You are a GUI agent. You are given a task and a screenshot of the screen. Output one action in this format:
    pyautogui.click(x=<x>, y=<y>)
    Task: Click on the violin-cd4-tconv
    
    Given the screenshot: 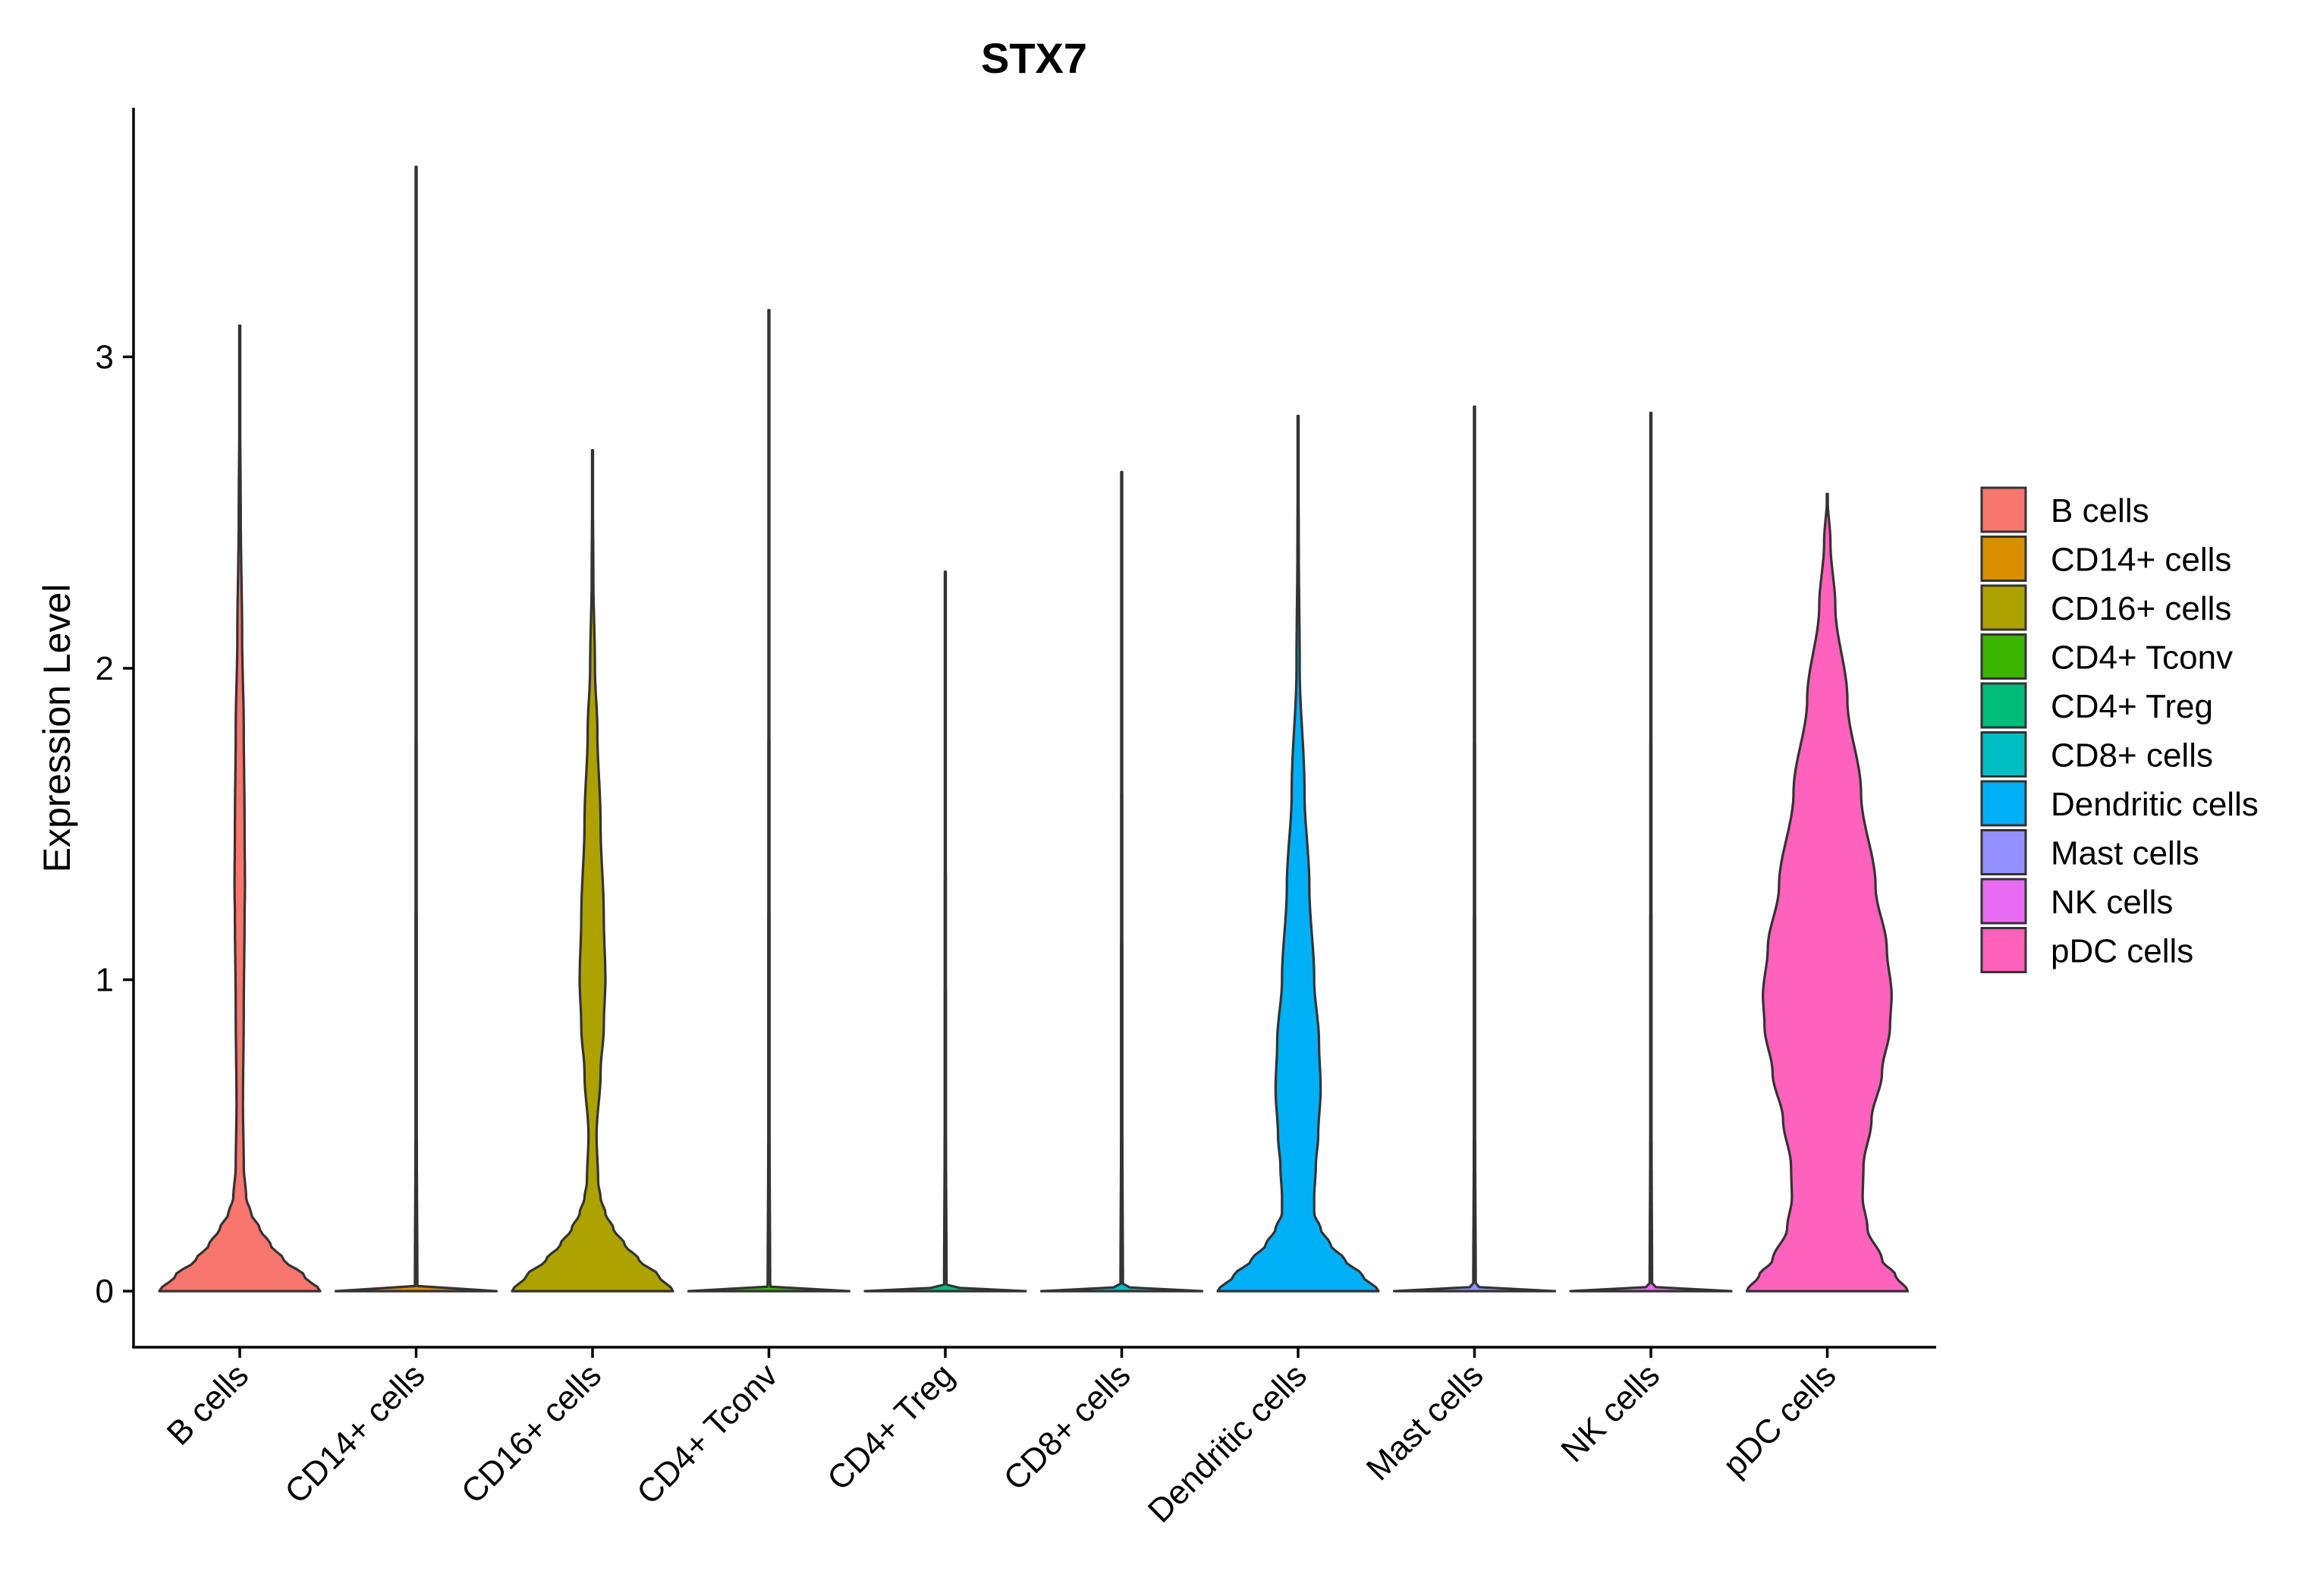 What is the action you would take?
    pyautogui.click(x=769, y=801)
    